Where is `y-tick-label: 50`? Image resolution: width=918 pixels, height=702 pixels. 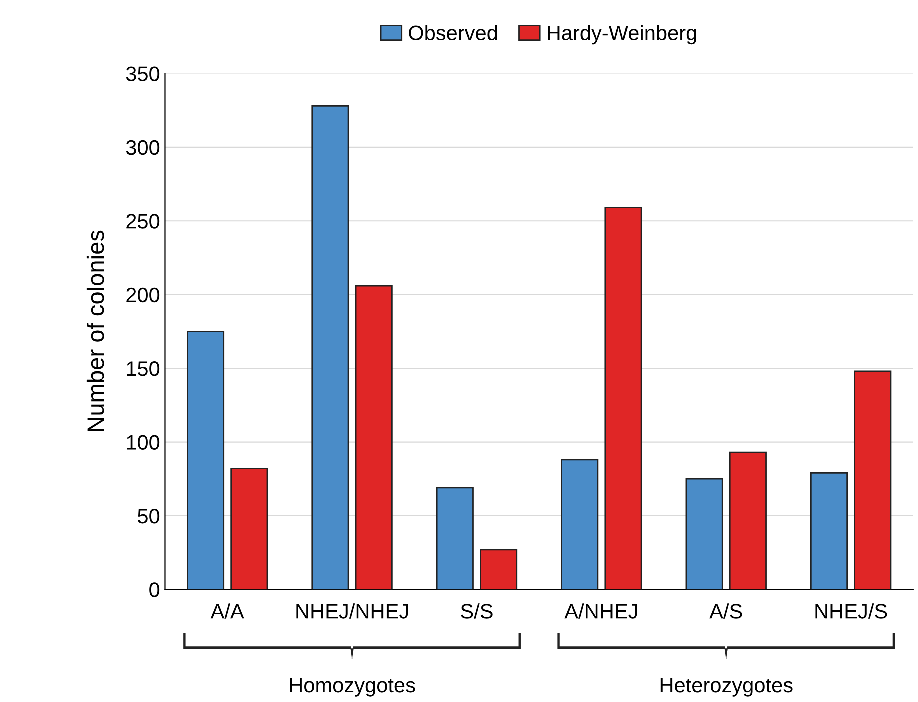
y-tick-label: 50 is located at coordinates (149, 516).